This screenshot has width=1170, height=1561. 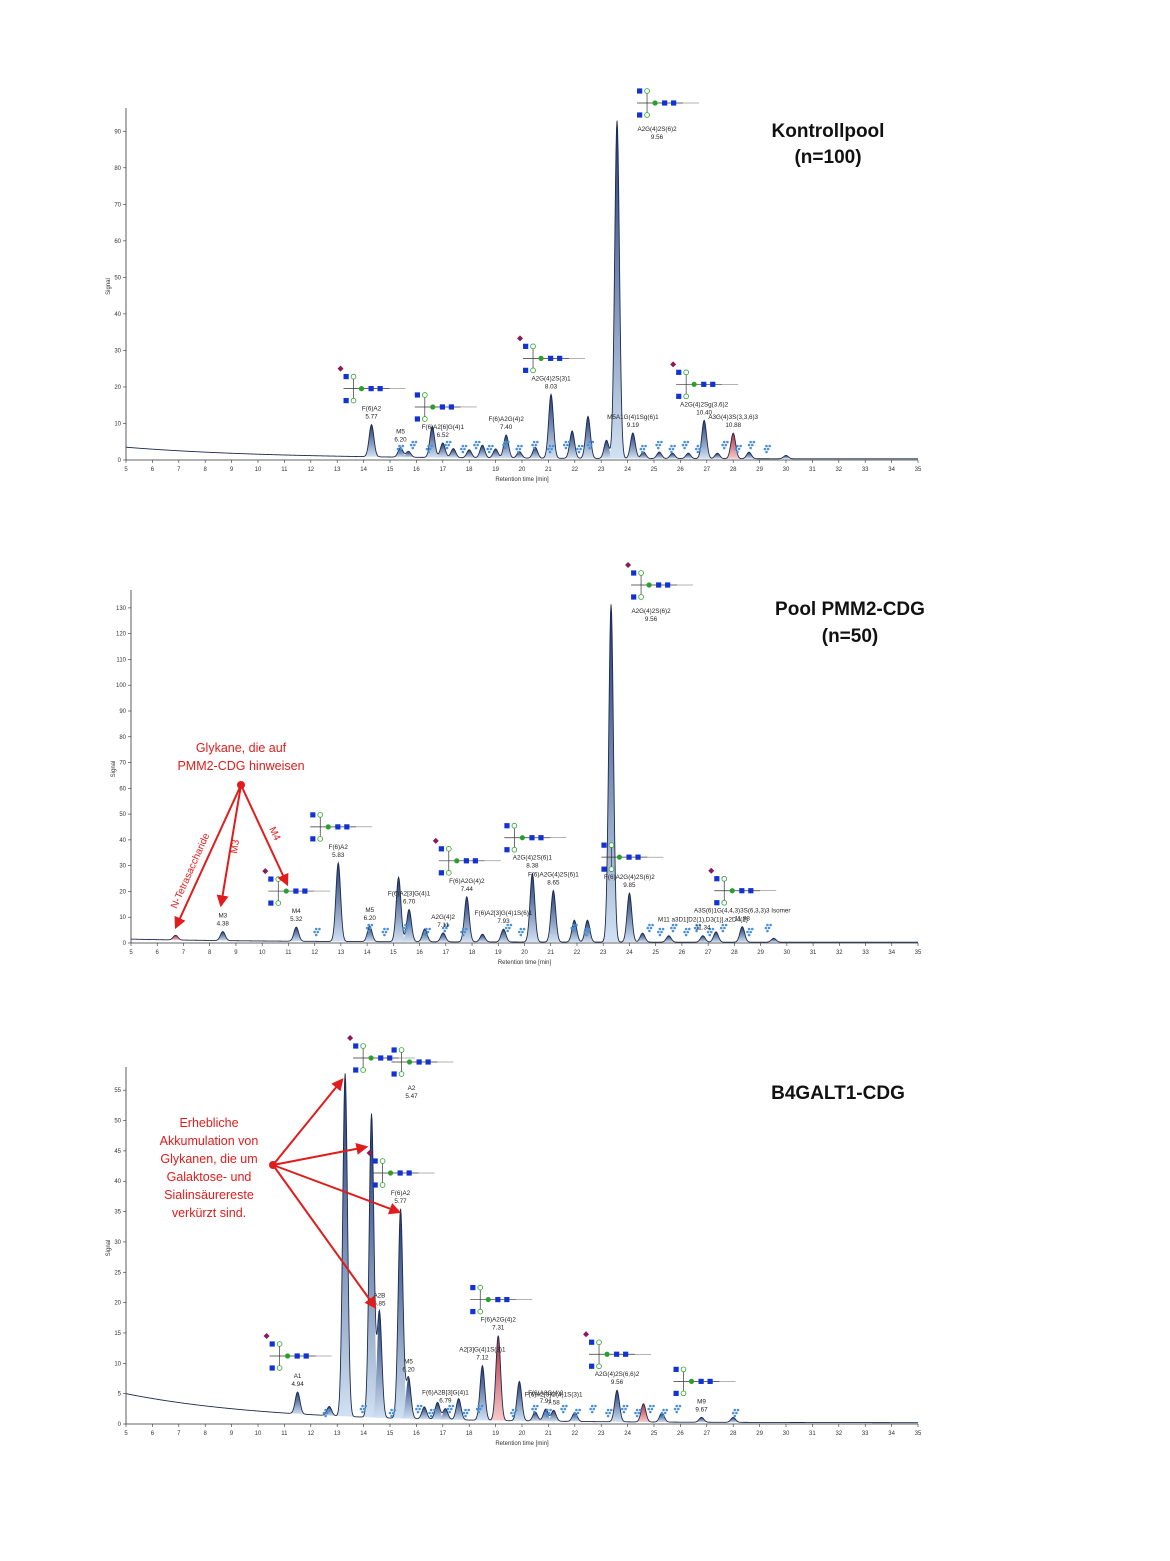 I want to click on peak-label: F(6)A2[3]G(4)1S(6)1, so click(x=504, y=913).